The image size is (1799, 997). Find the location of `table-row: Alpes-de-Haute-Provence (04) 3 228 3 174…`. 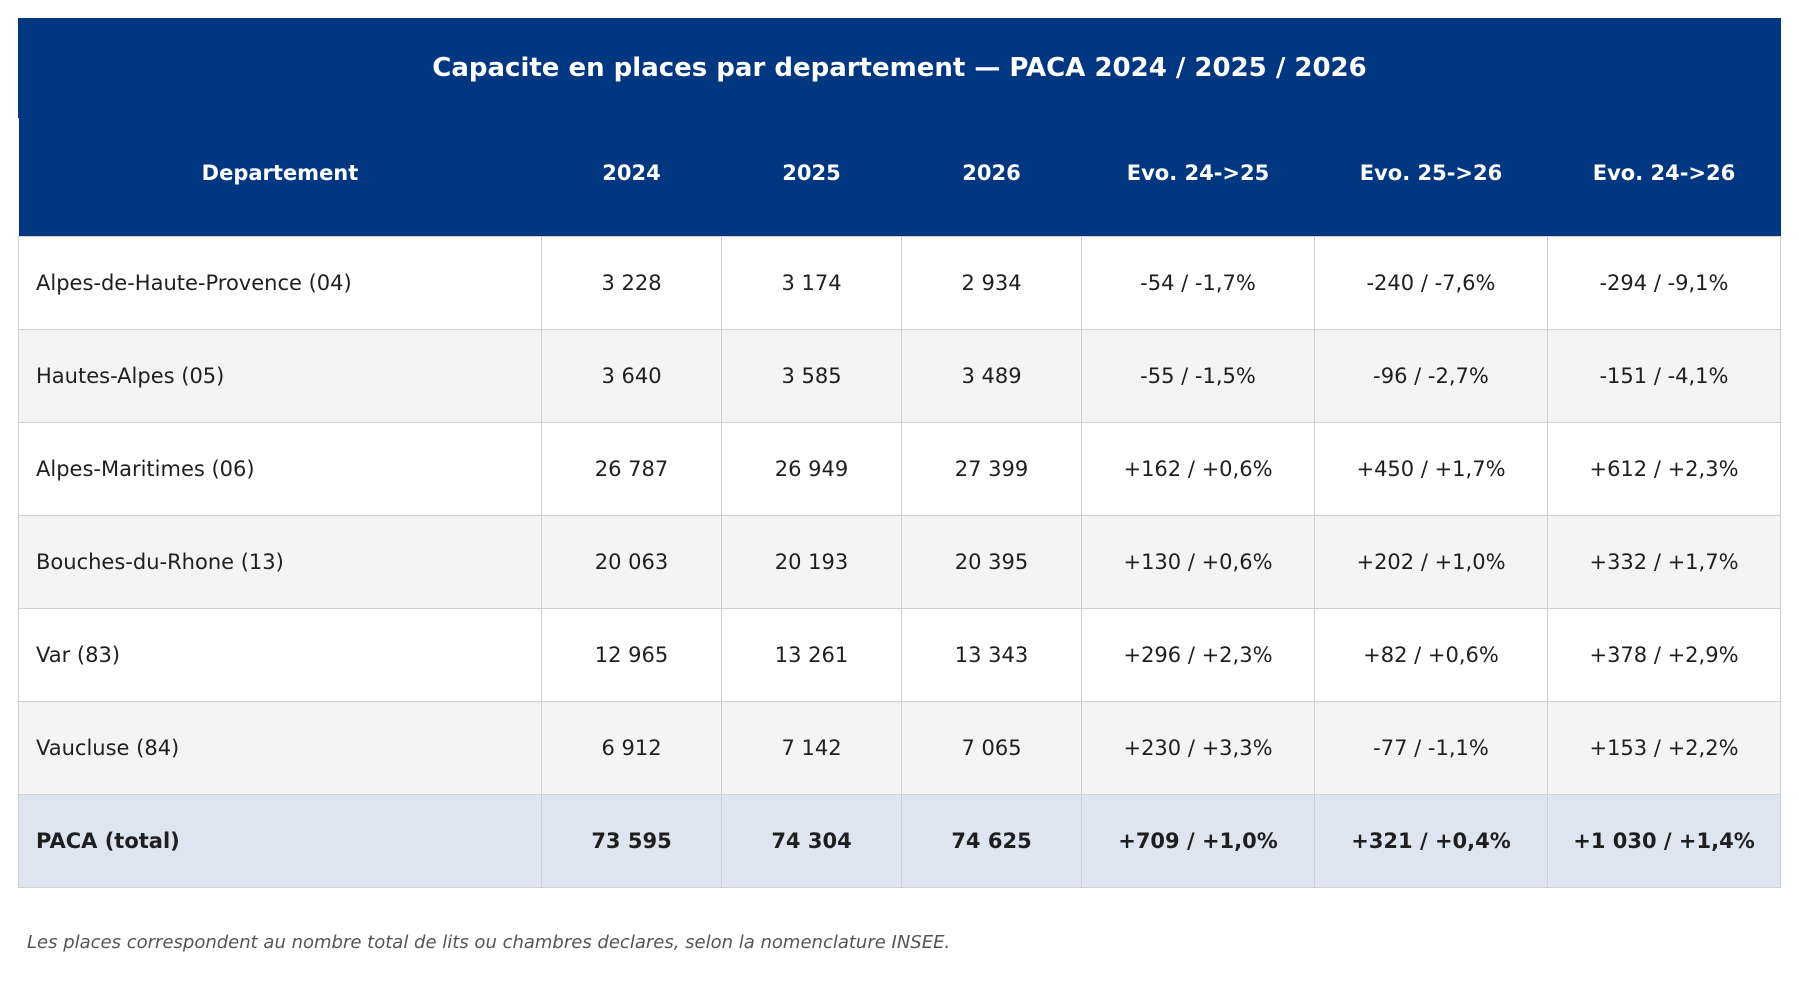

table-row: Alpes-de-Haute-Provence (04) 3 228 3 174… is located at coordinates (899, 283).